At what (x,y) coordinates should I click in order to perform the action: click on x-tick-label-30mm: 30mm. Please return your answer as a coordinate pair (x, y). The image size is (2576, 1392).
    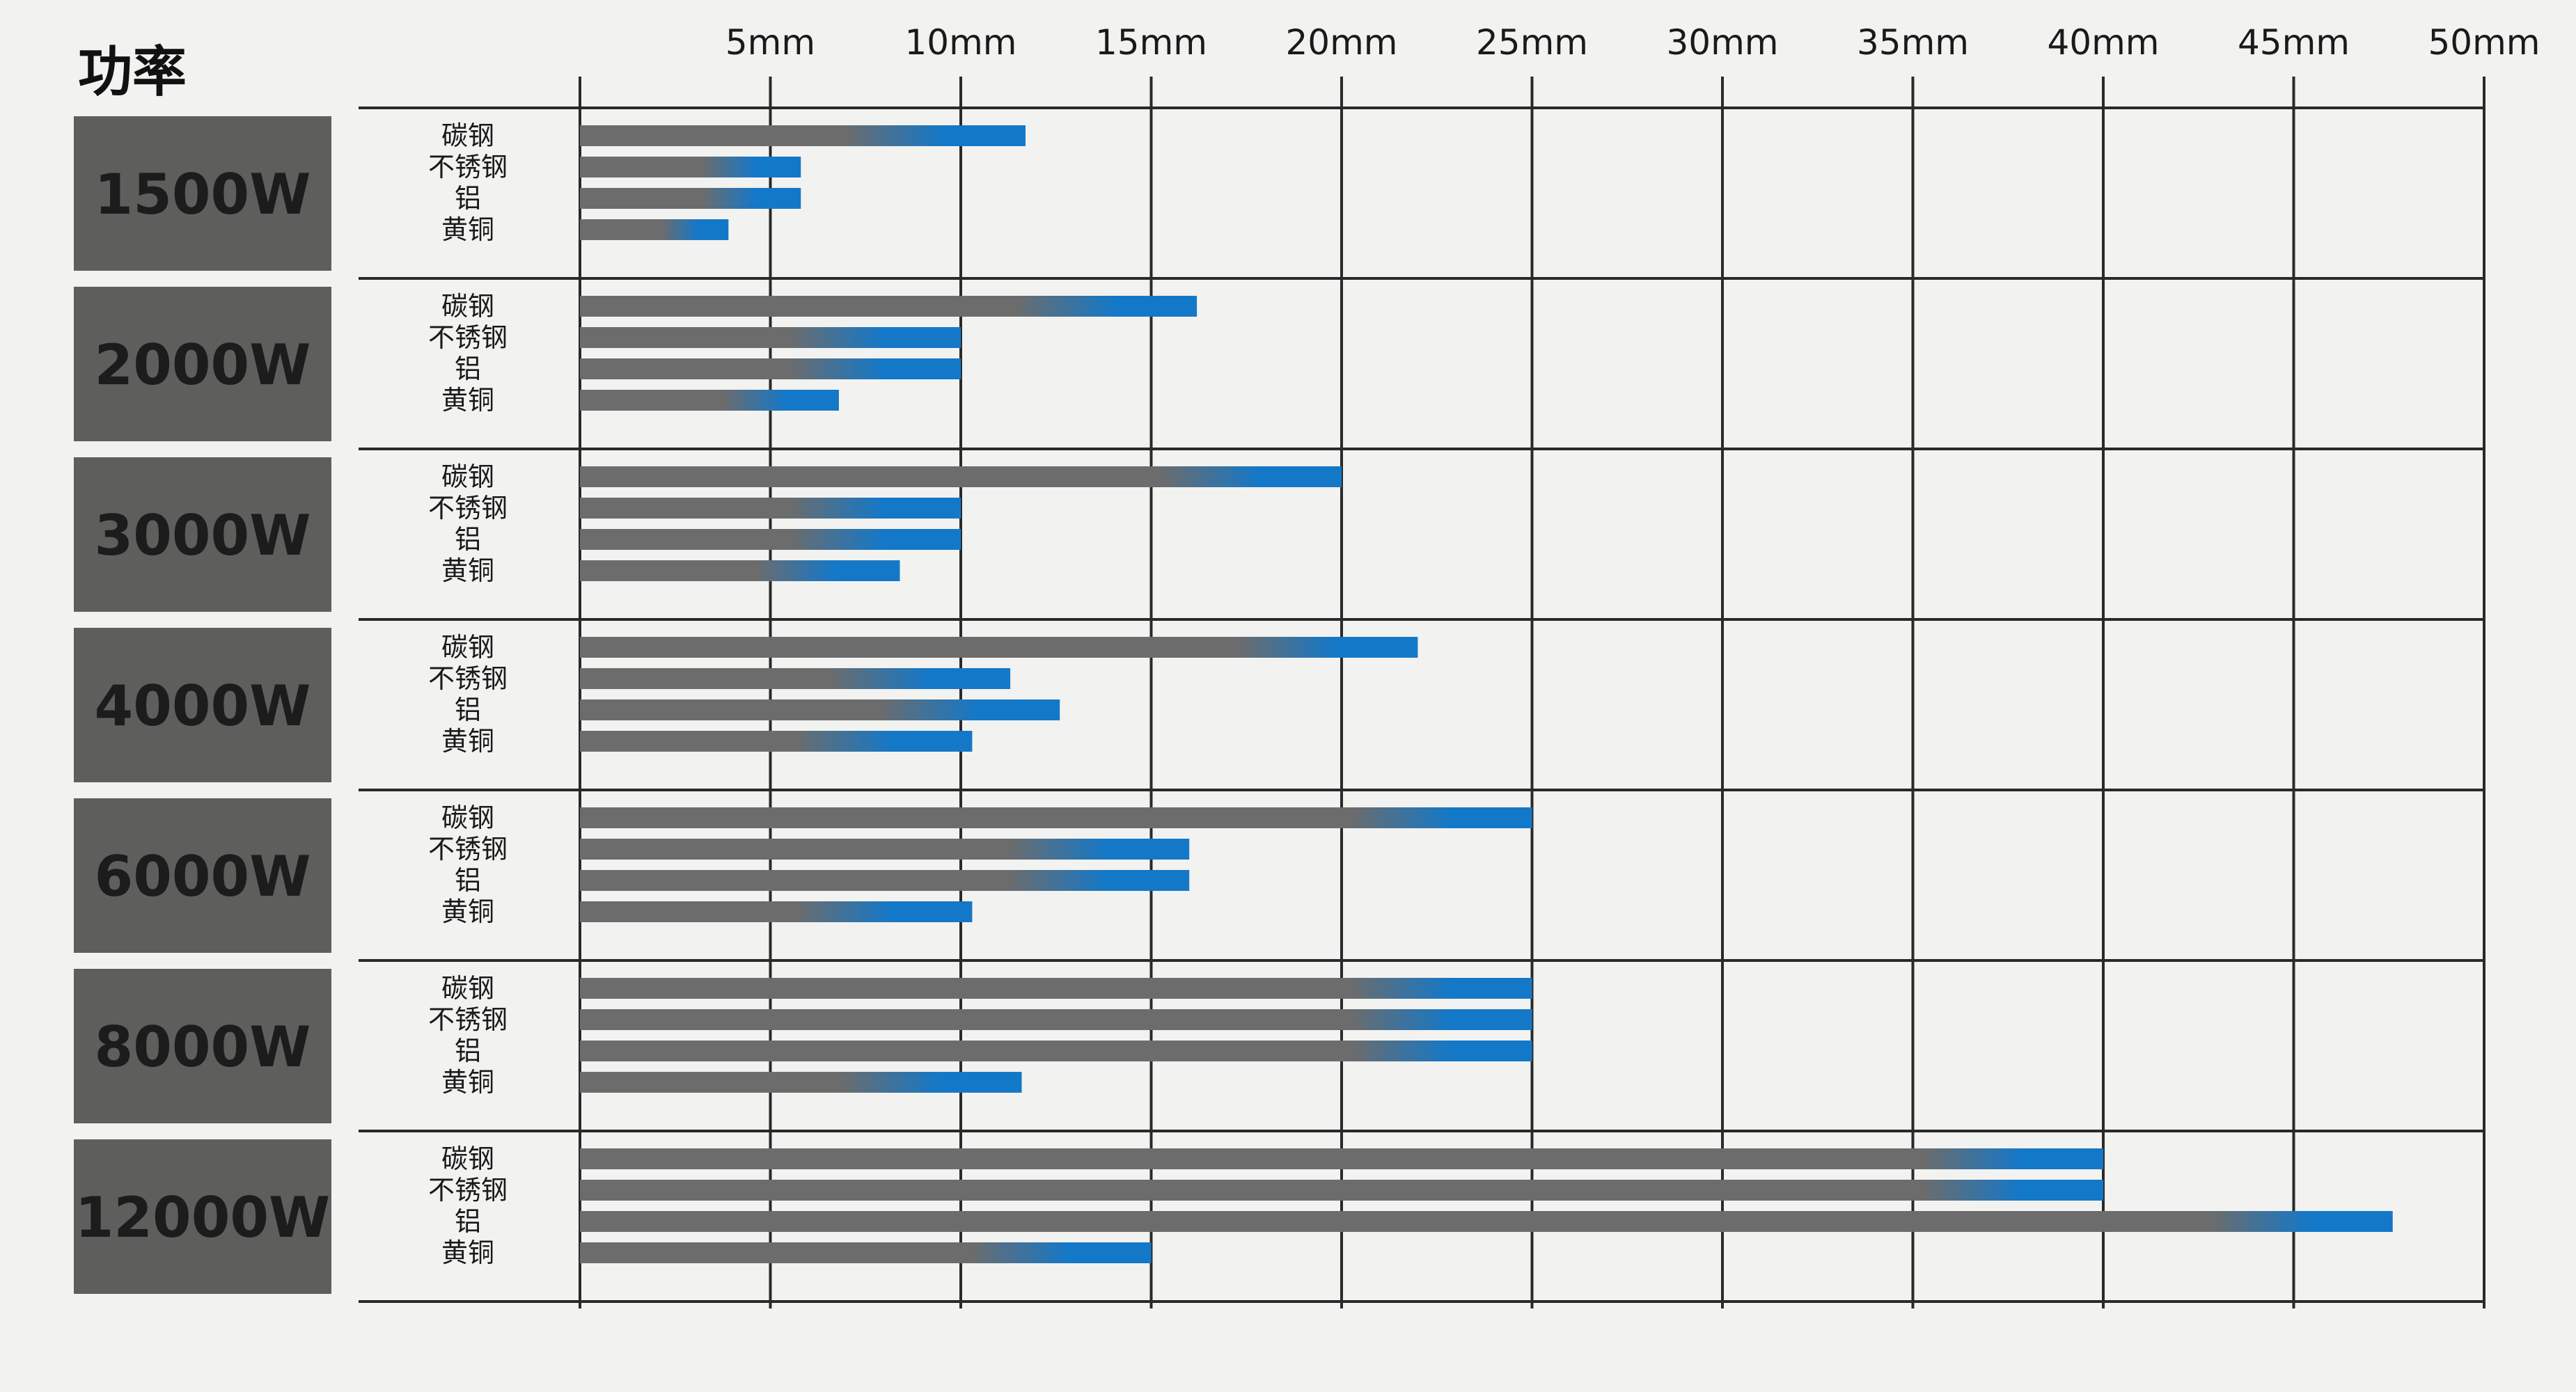
    Looking at the image, I should click on (1722, 42).